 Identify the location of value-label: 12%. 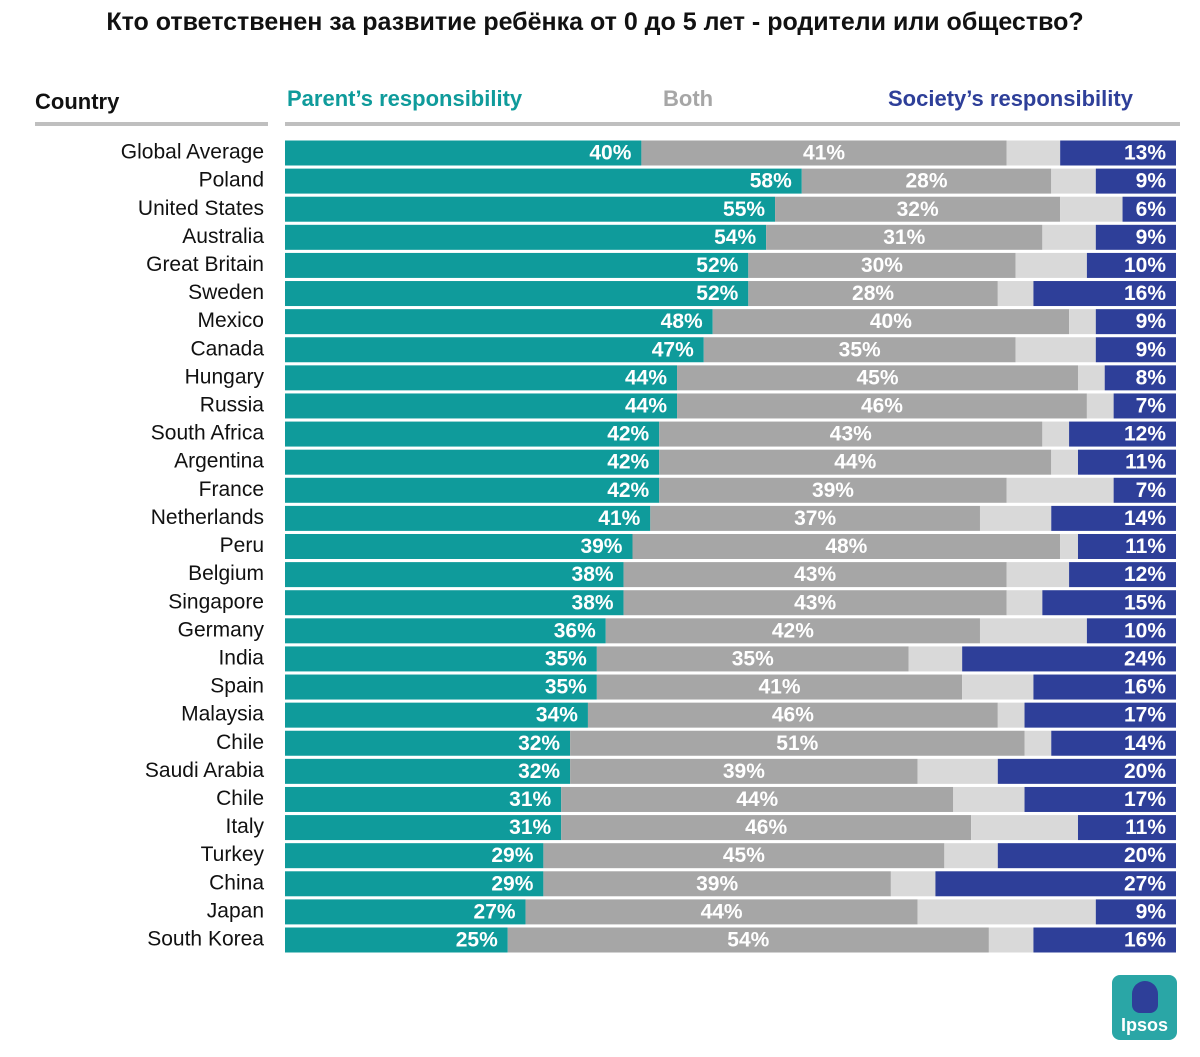
(1145, 574).